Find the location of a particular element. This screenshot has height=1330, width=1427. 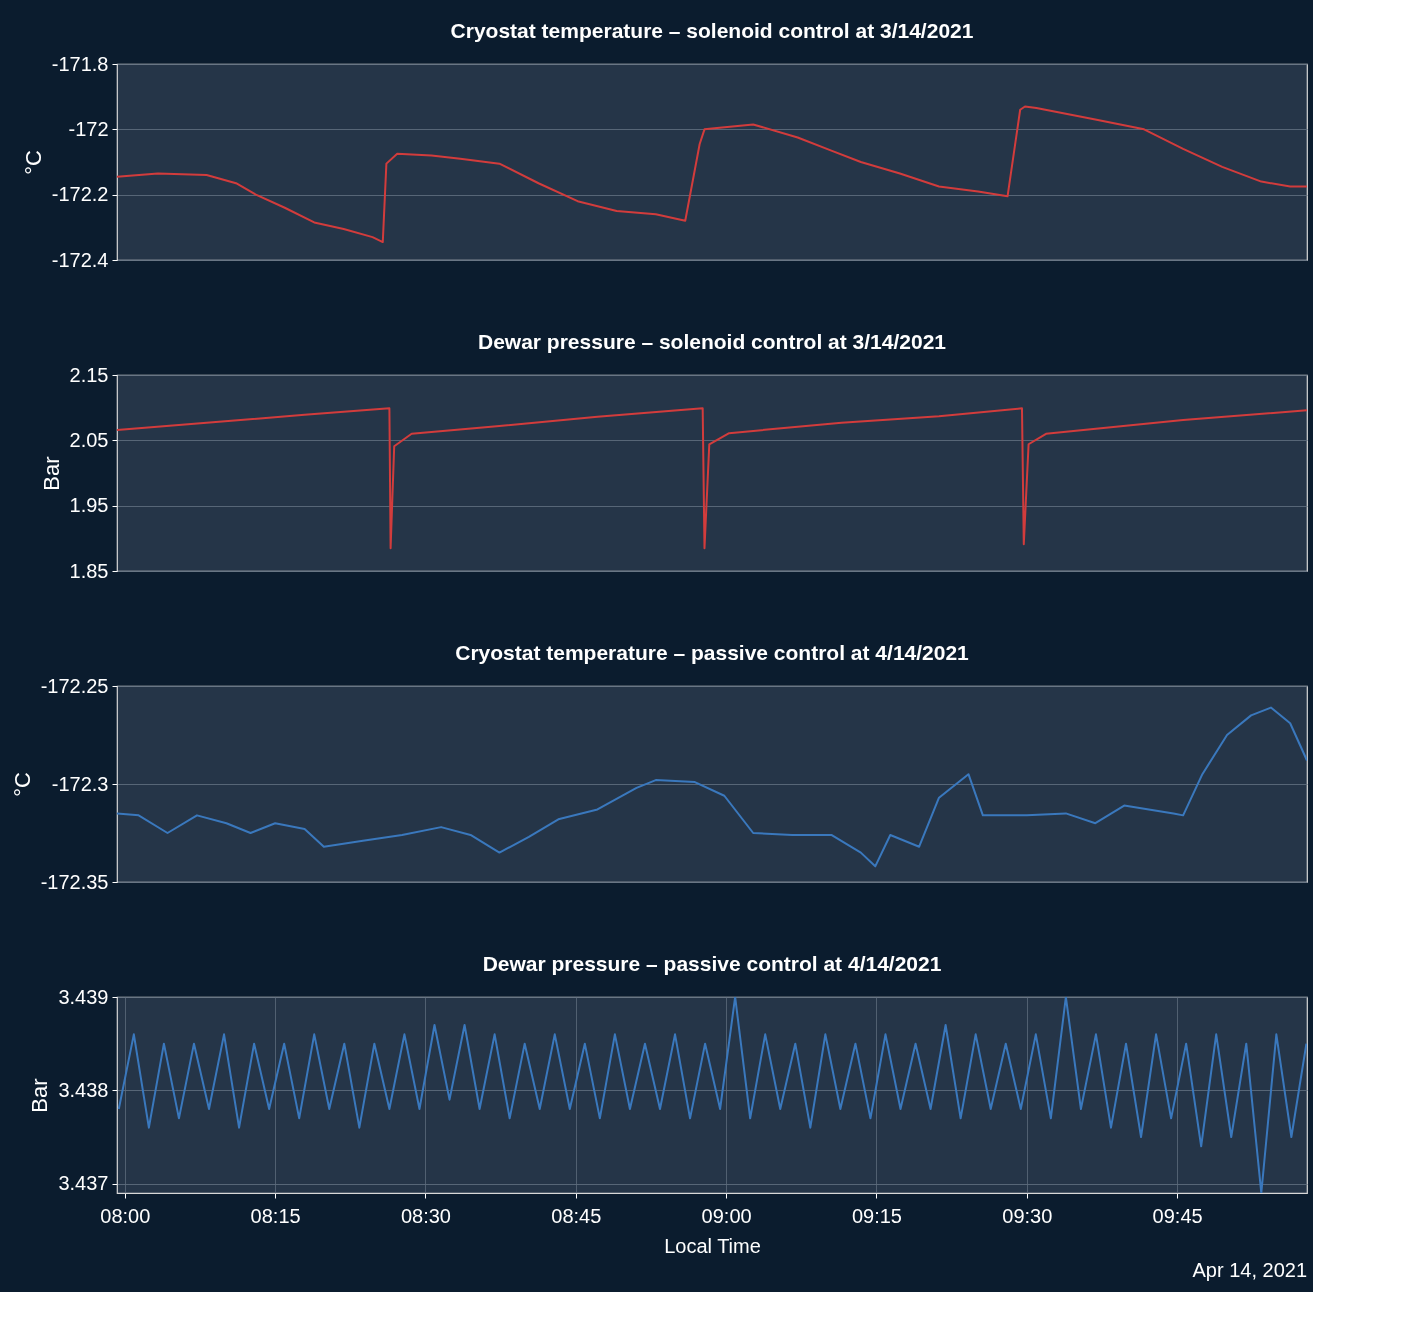

x-tick-label: 09:45 is located at coordinates (1177, 1215).